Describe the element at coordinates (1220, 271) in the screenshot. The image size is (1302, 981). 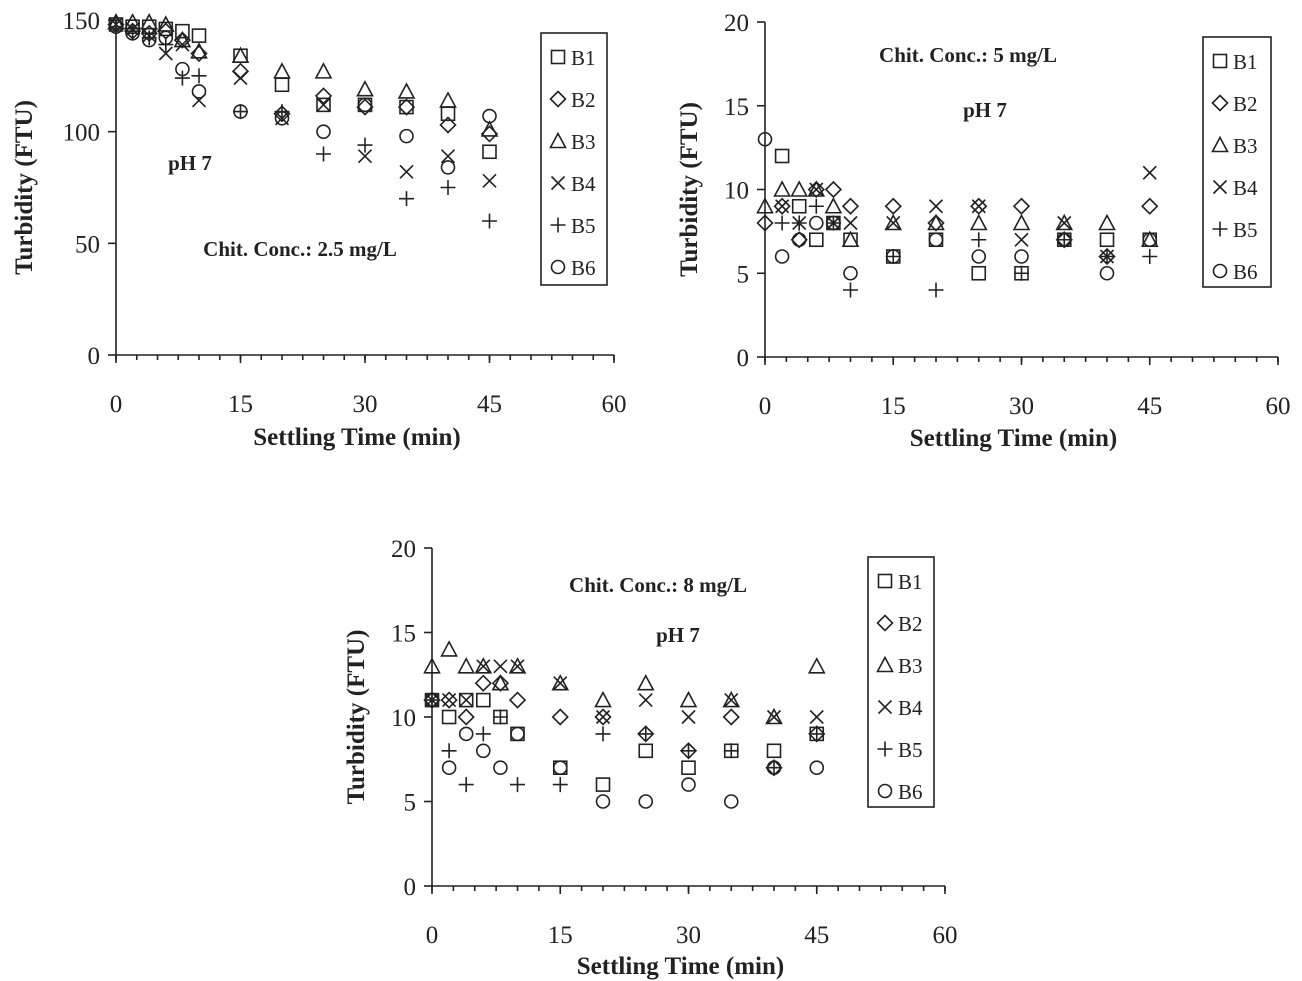
I see `legend-marker-B6` at that location.